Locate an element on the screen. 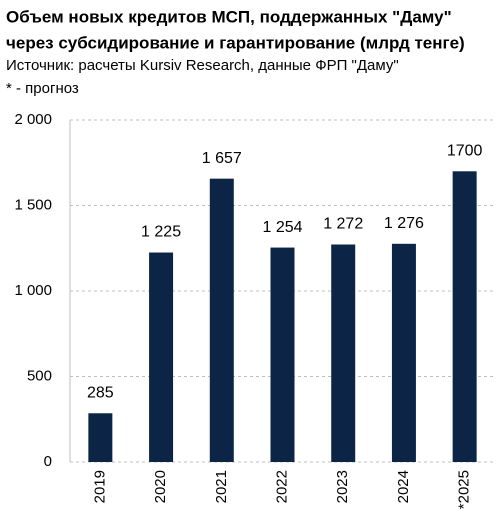  x-tick-label: 2022 is located at coordinates (281, 486).